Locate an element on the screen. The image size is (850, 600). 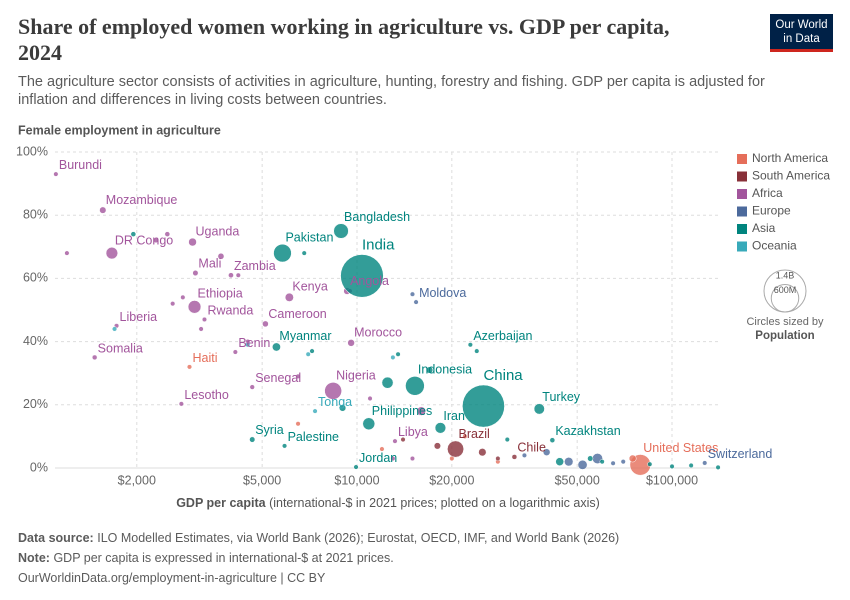
point-label: Ethiopia is located at coordinates (220, 294).